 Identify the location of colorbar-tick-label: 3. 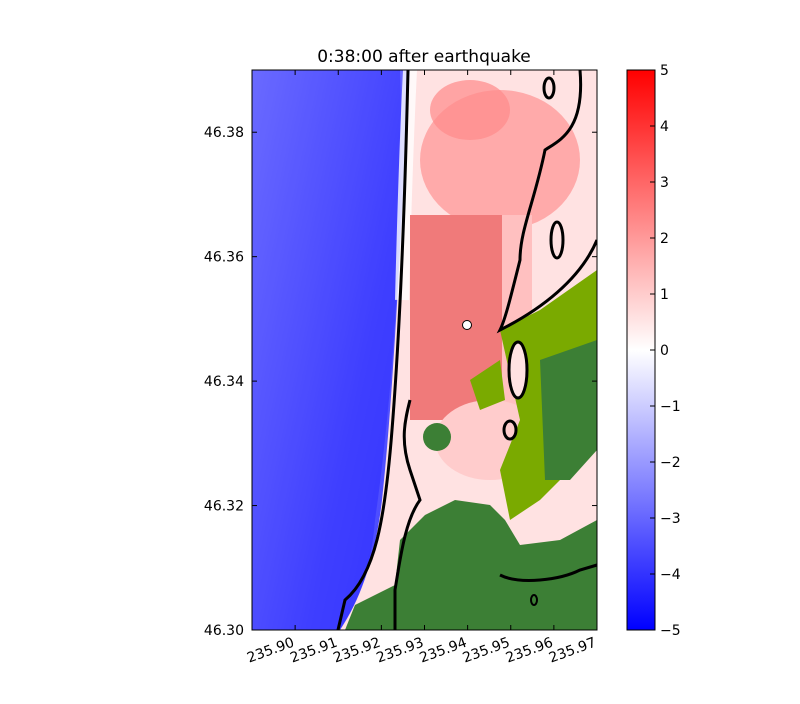
(664, 183).